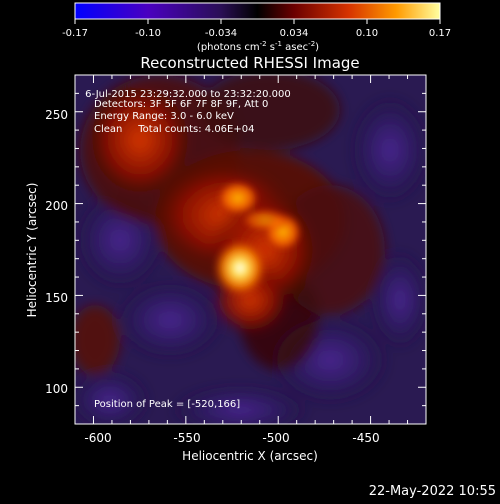 The width and height of the screenshot is (500, 504). What do you see at coordinates (367, 33) in the screenshot?
I see `colorbar-tick-label: 0.10` at bounding box center [367, 33].